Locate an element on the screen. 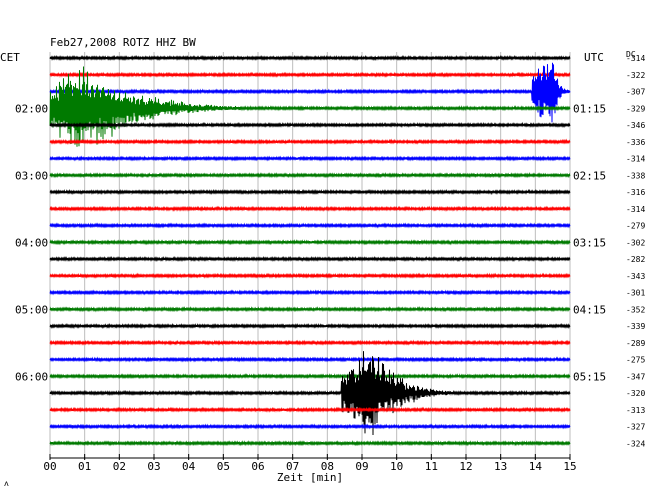 Image resolution: width=650 pixels, height=494 pixels. x-tick-label: 06 is located at coordinates (257, 466).